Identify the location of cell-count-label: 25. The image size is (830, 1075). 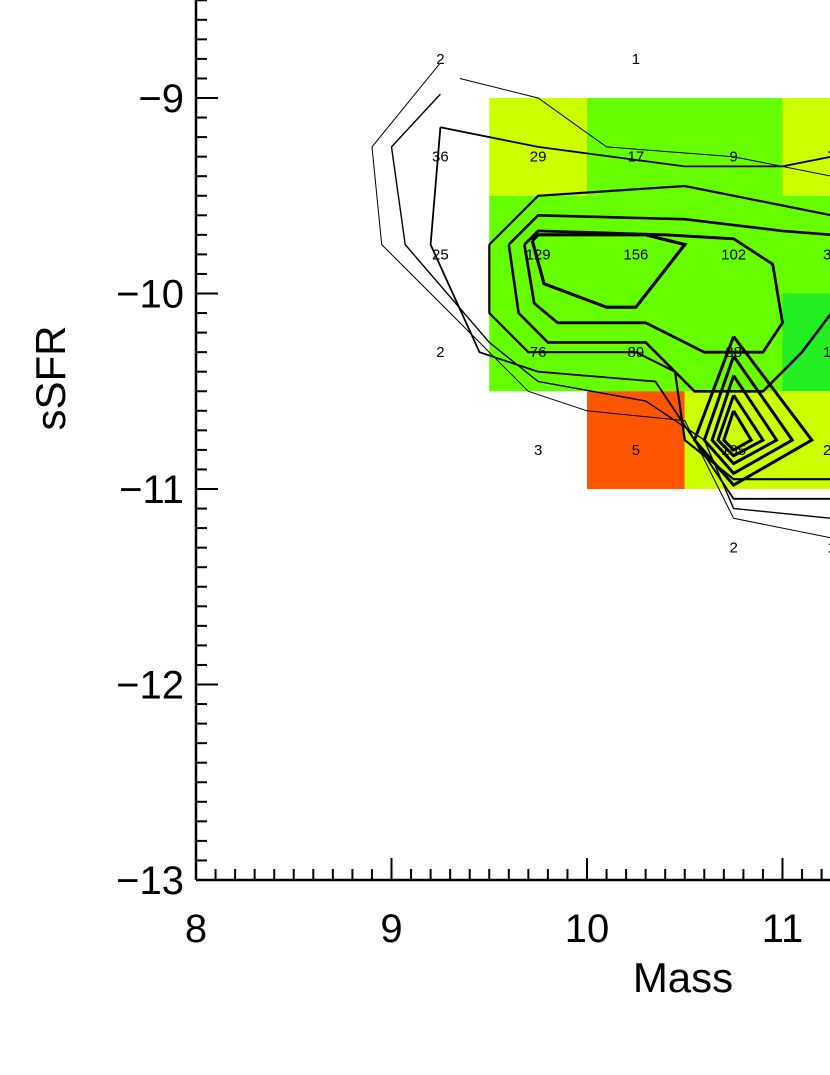
(440, 254).